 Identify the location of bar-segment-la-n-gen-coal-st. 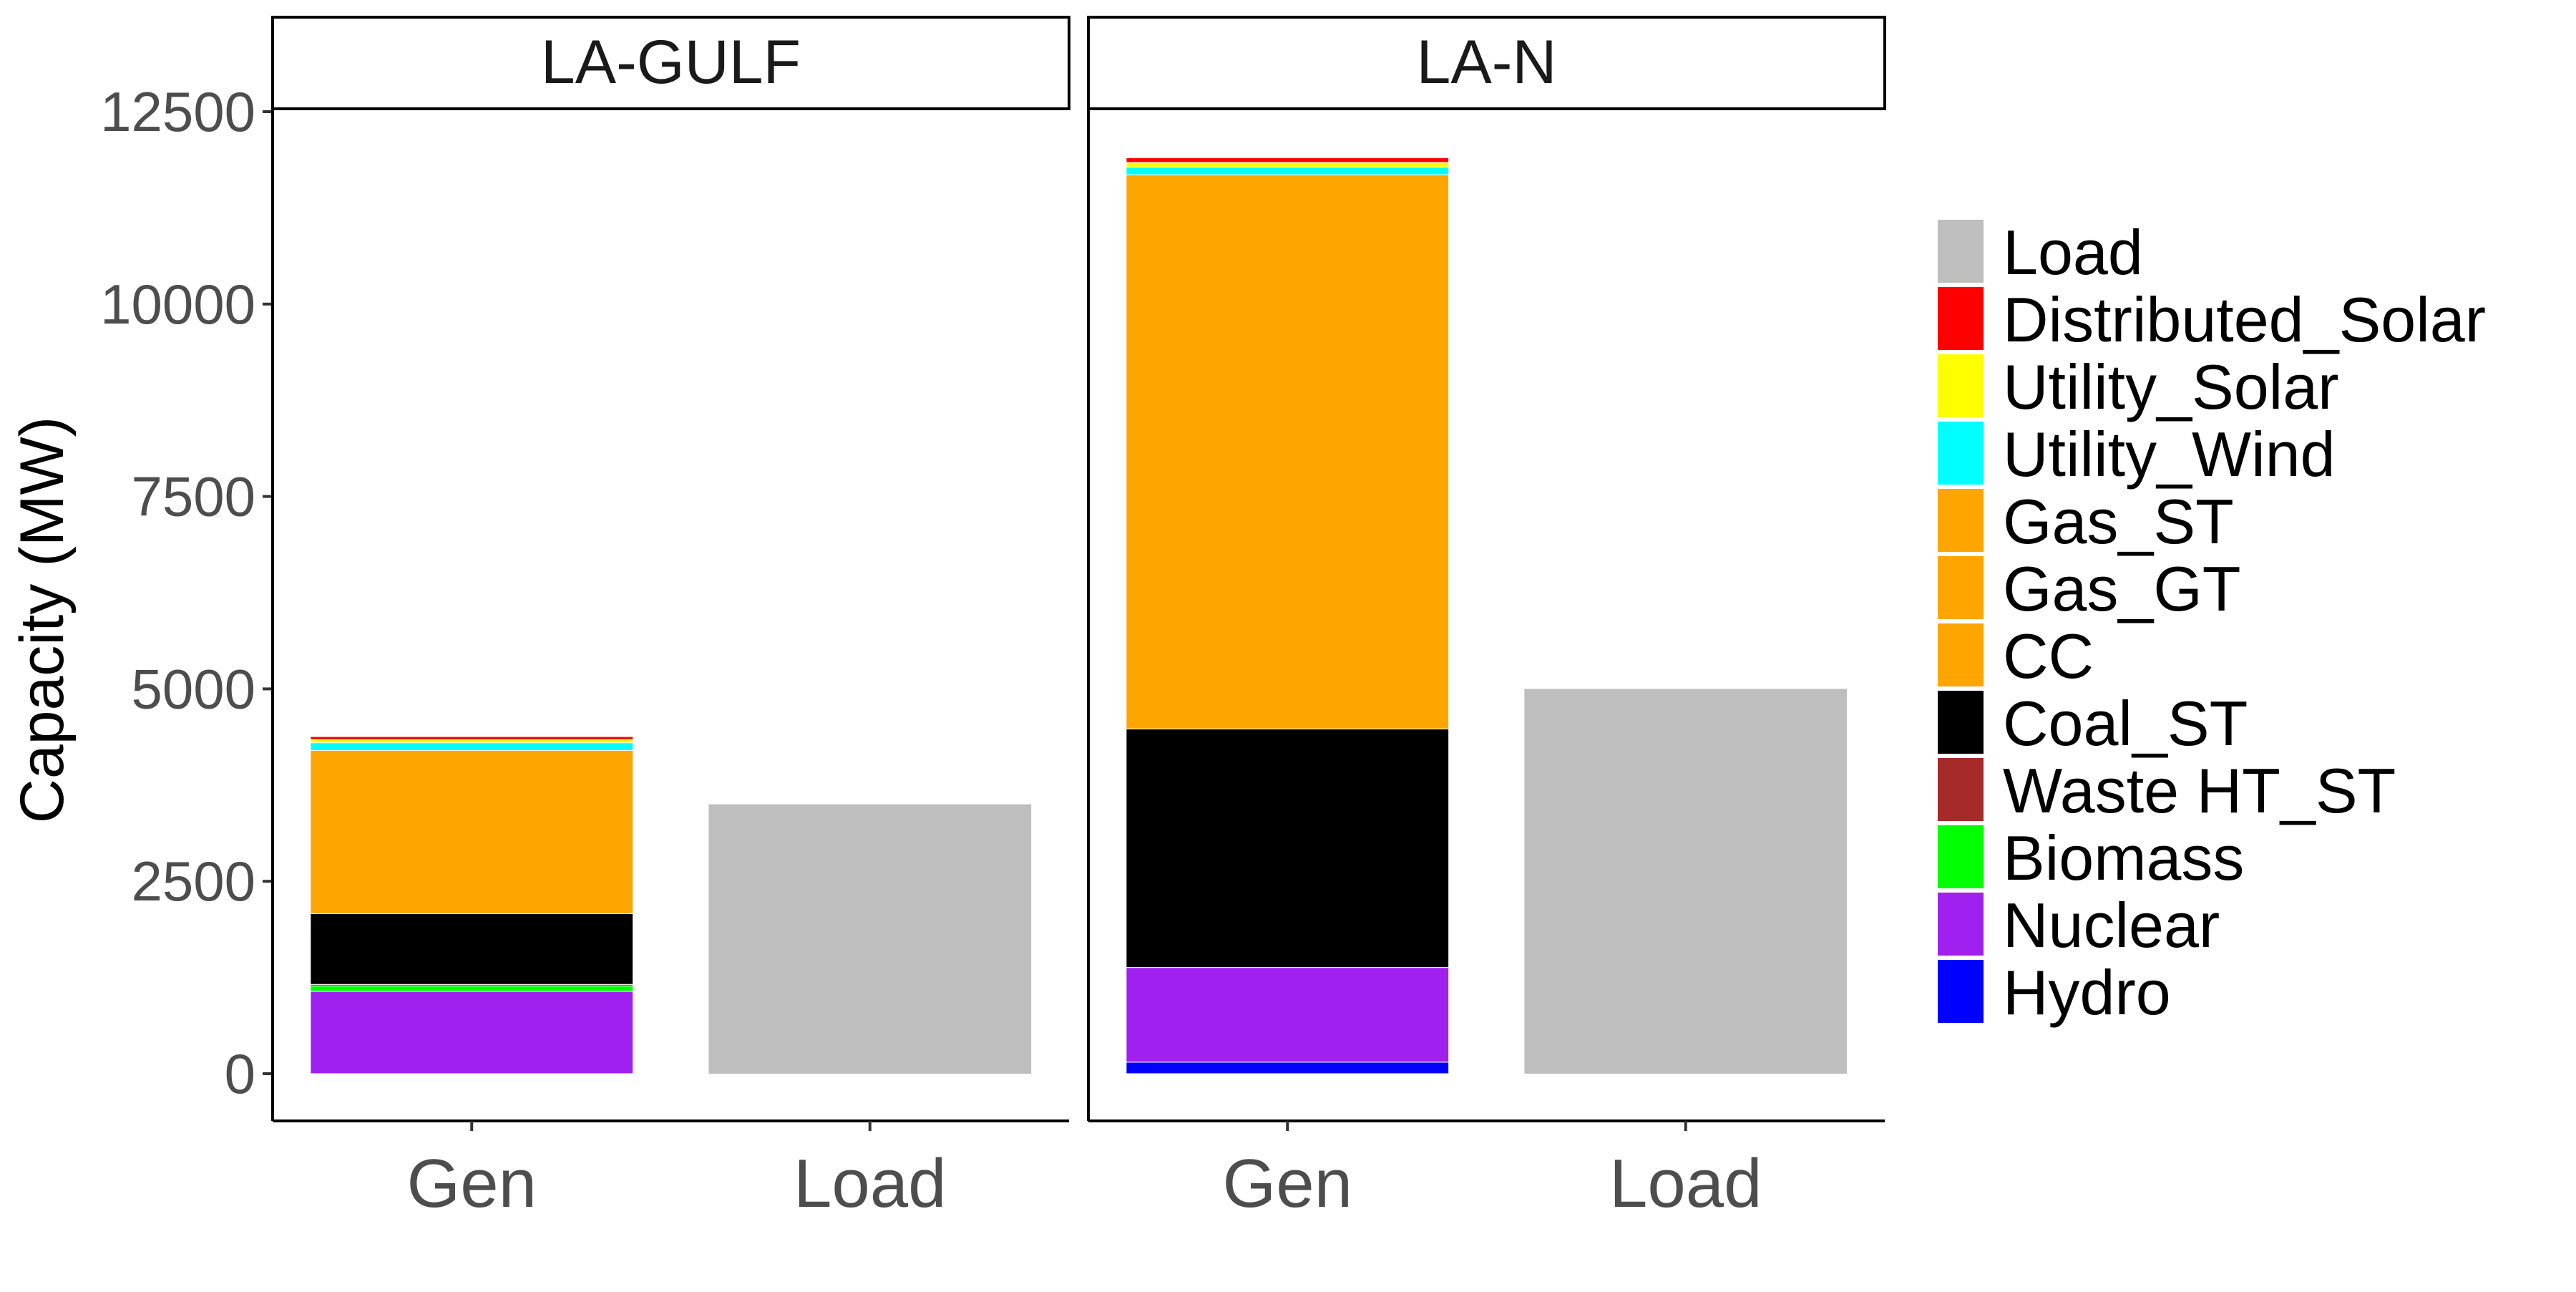
(1288, 848).